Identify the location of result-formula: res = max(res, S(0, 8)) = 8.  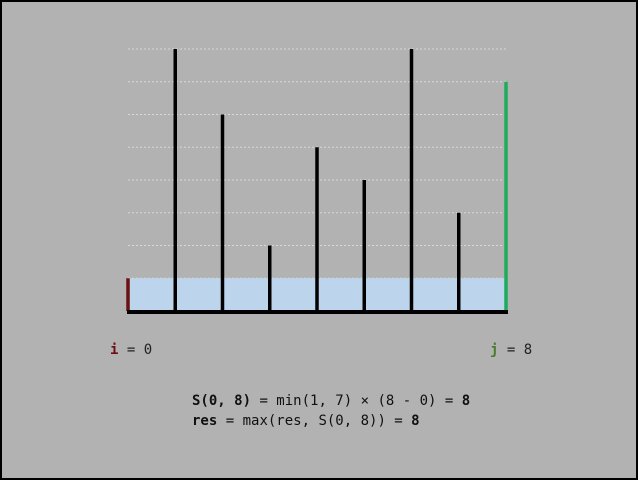
(306, 421).